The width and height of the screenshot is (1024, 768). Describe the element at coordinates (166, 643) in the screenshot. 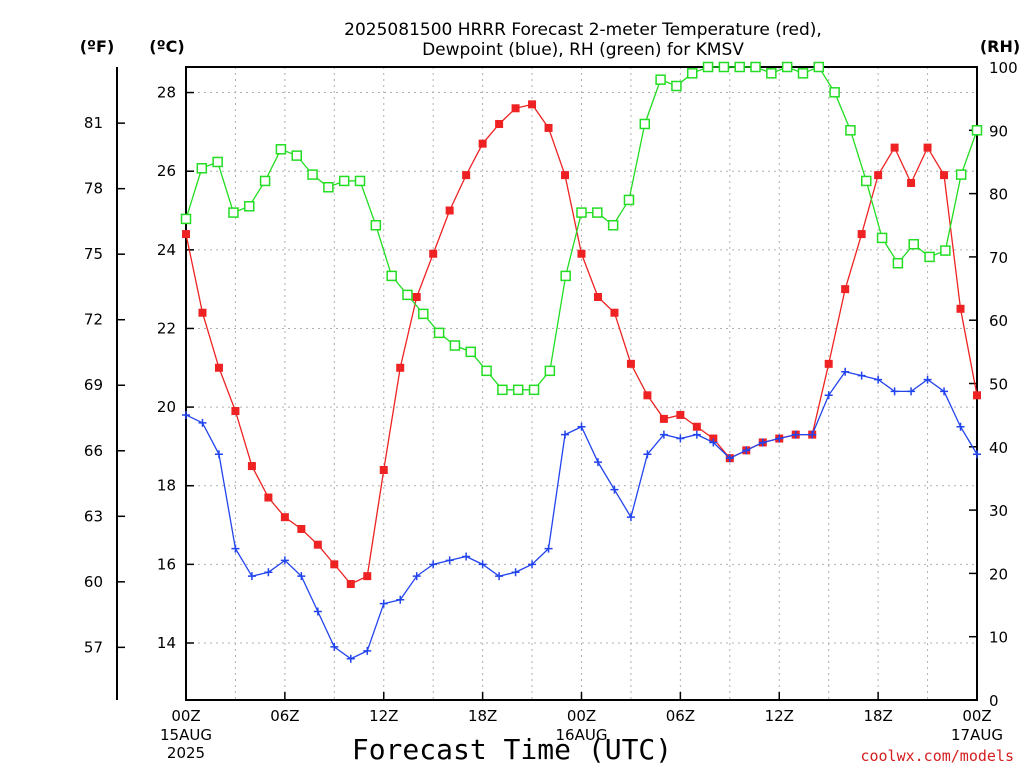

I see `celsius-tick-label: 14` at that location.